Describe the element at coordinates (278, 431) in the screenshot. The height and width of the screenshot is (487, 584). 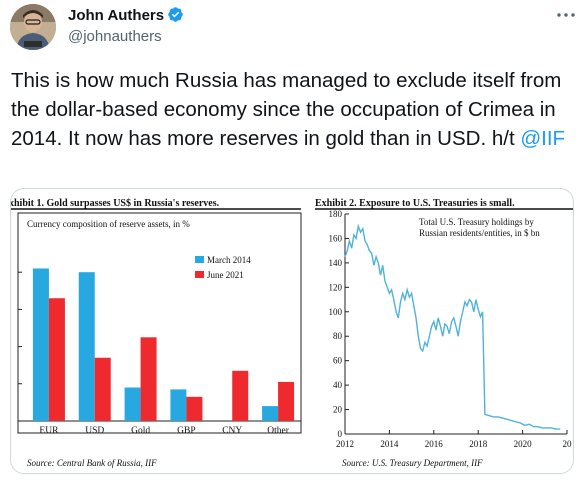
I see `bar-category-label: Other` at that location.